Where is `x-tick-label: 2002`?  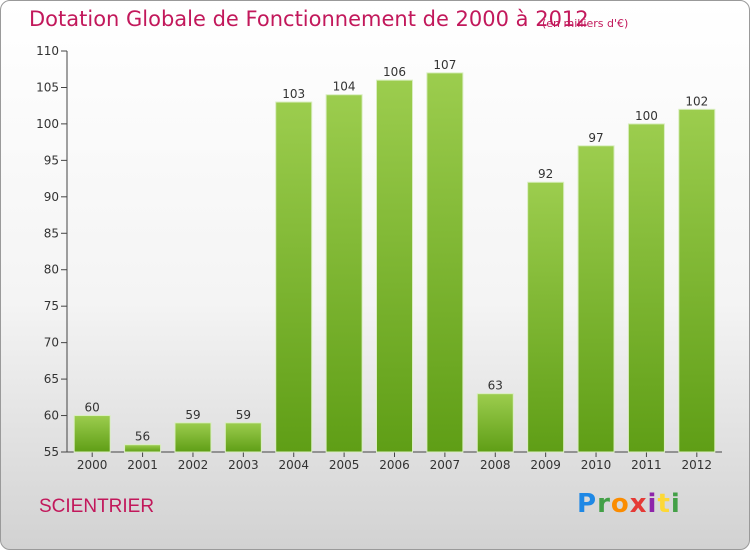
x-tick-label: 2002 is located at coordinates (193, 465).